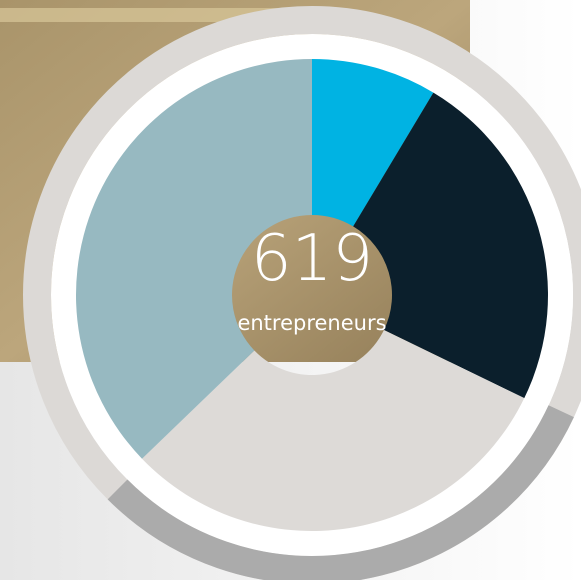 The height and width of the screenshot is (580, 581). I want to click on center-value: 619, so click(312, 259).